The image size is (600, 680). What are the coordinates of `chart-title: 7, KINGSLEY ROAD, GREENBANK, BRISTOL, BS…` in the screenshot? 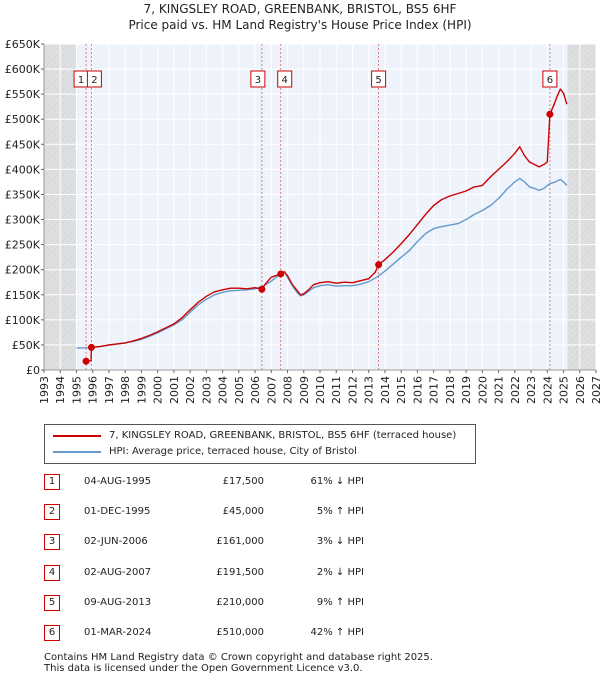 It's located at (300, 9).